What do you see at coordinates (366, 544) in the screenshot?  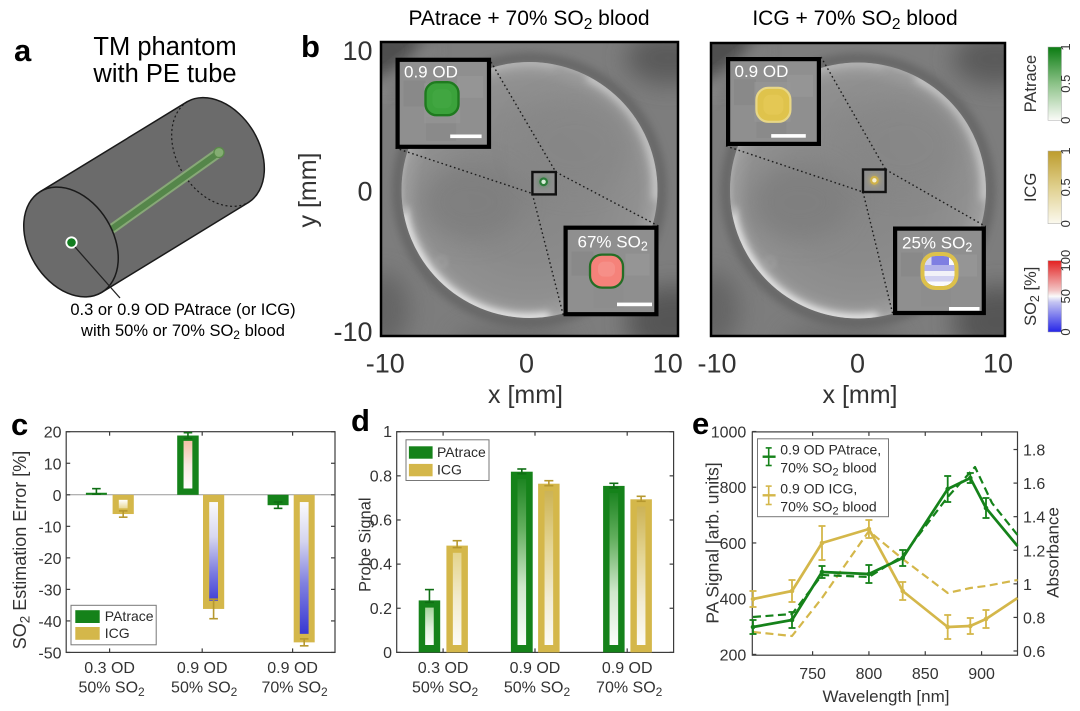 I see `svg-text: Probe Signal` at bounding box center [366, 544].